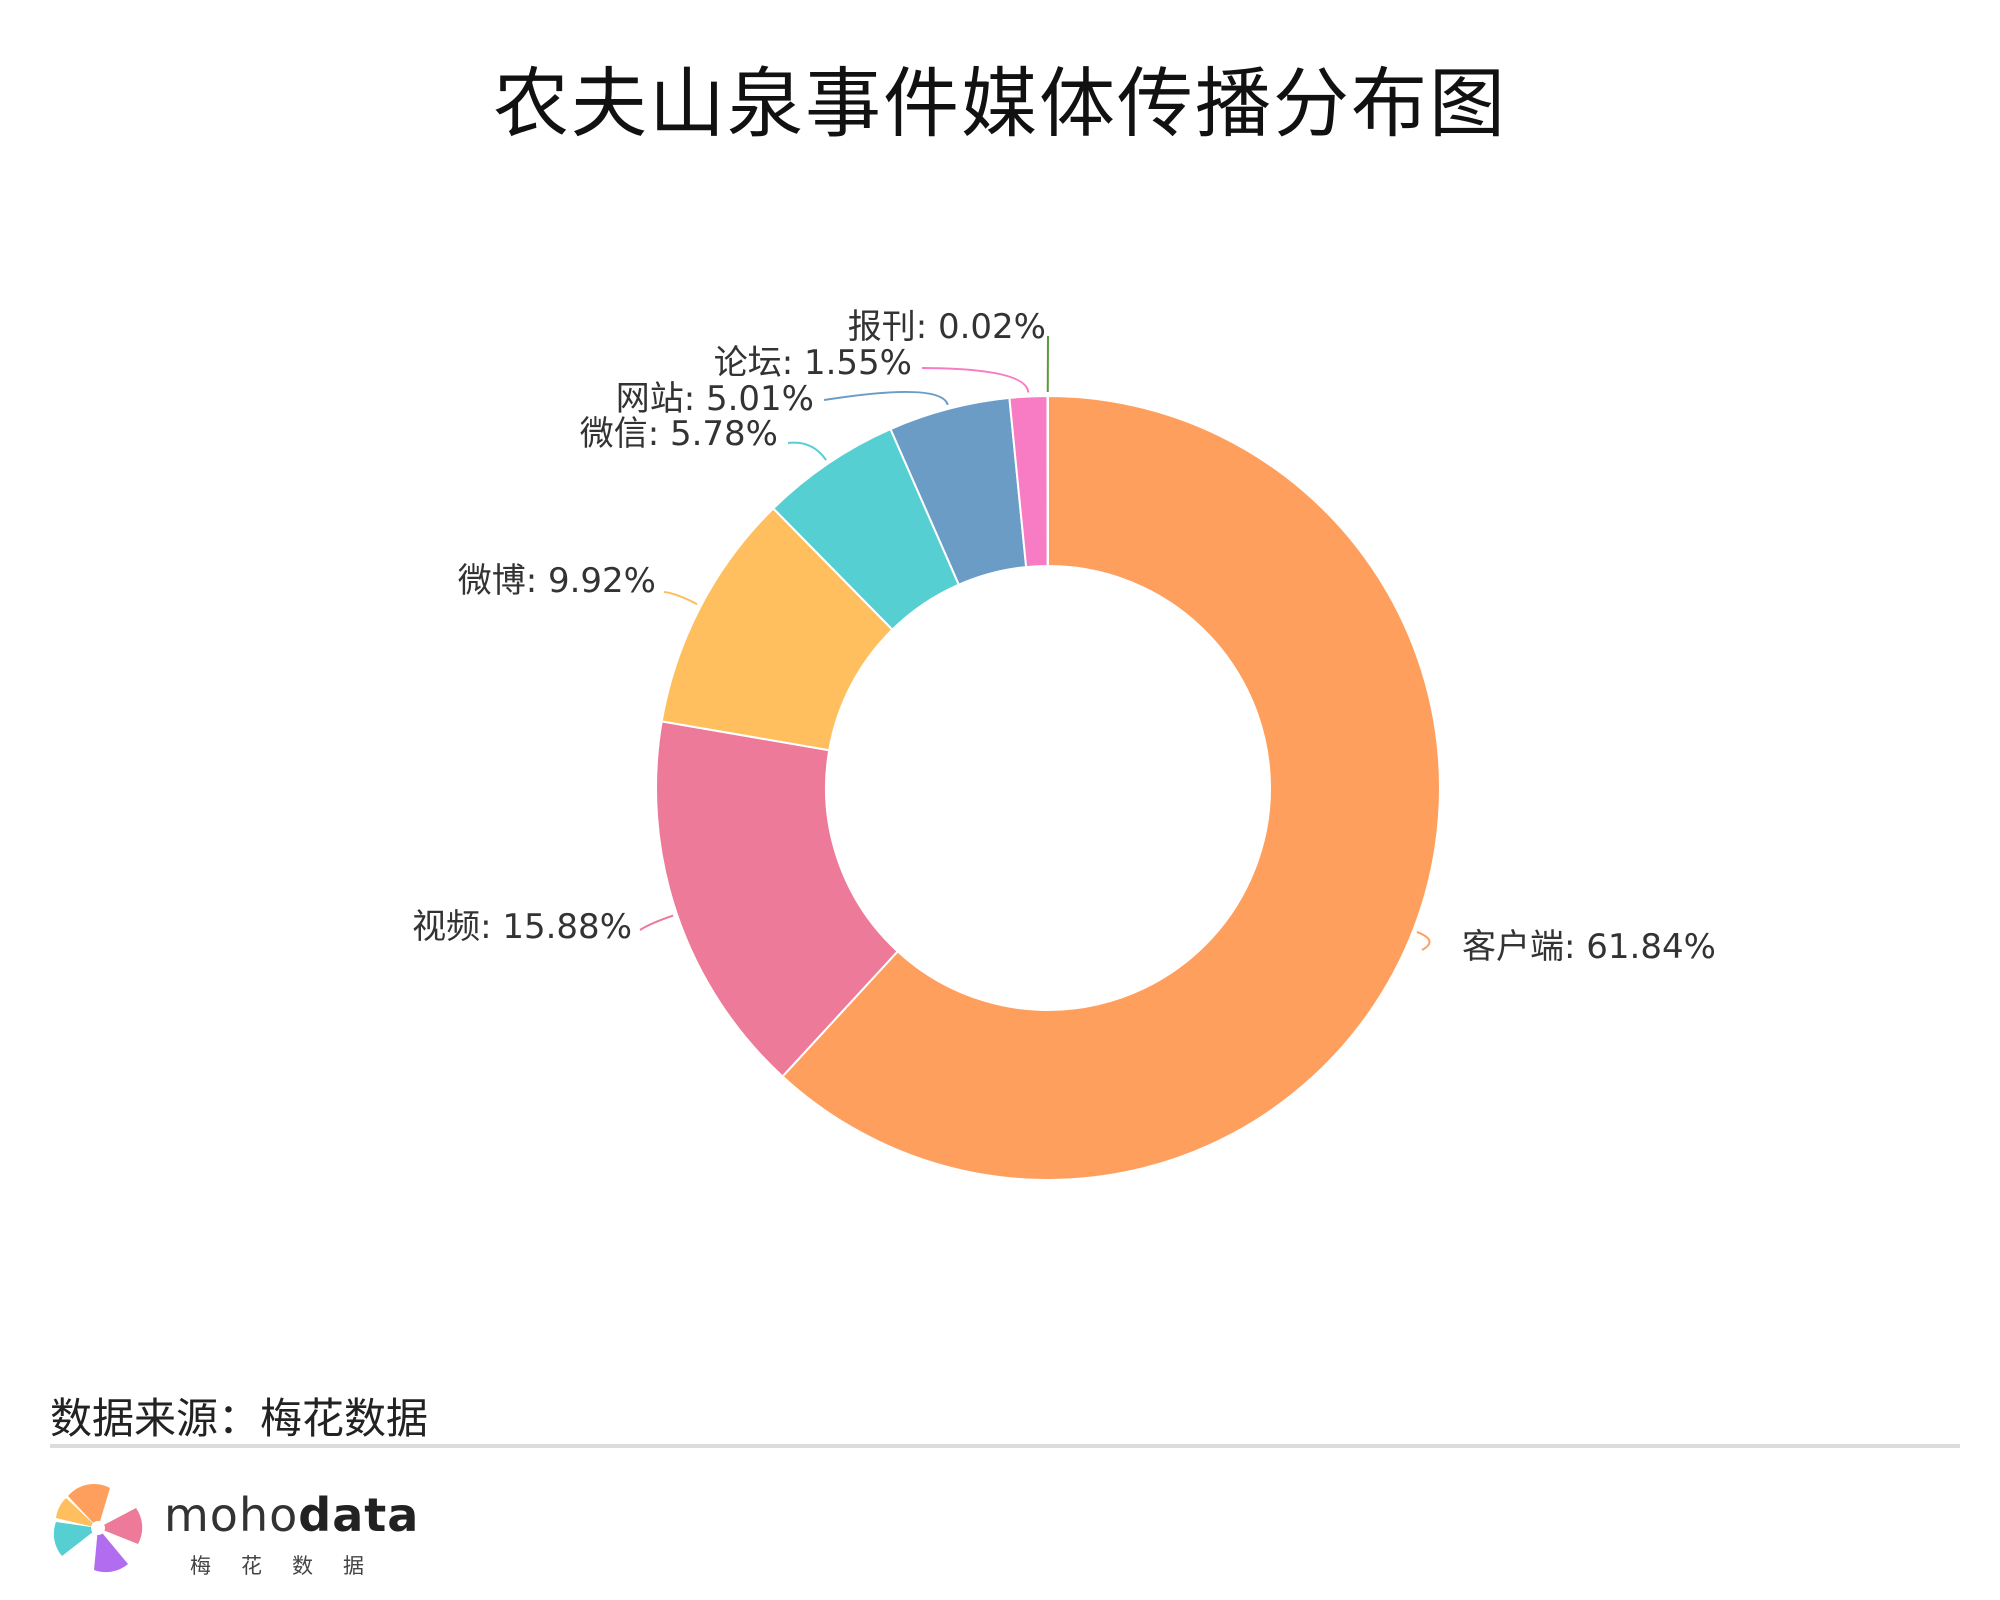 The image size is (2000, 1600). I want to click on pinwheel-logo-icon, so click(98, 1528).